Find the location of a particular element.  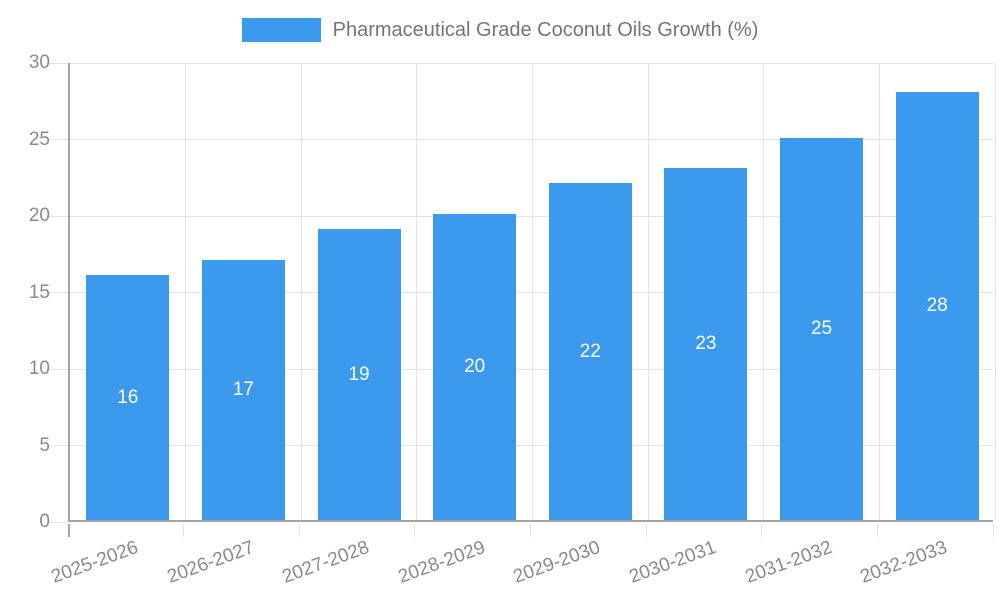

y-tick-label: 0 is located at coordinates (44, 521).